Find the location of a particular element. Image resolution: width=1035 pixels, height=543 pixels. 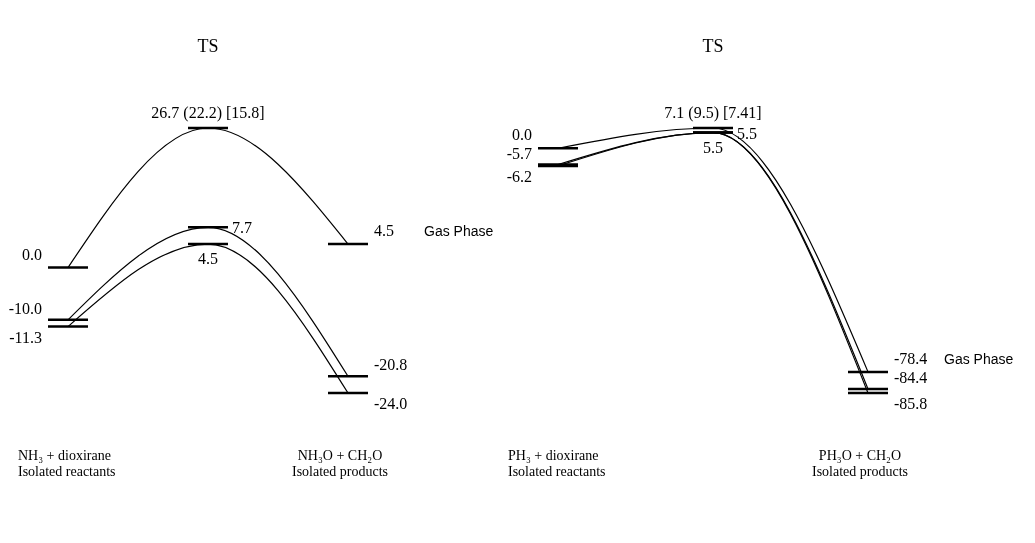

data-label: 26.7 (22.2) [15.8] is located at coordinates (208, 113).